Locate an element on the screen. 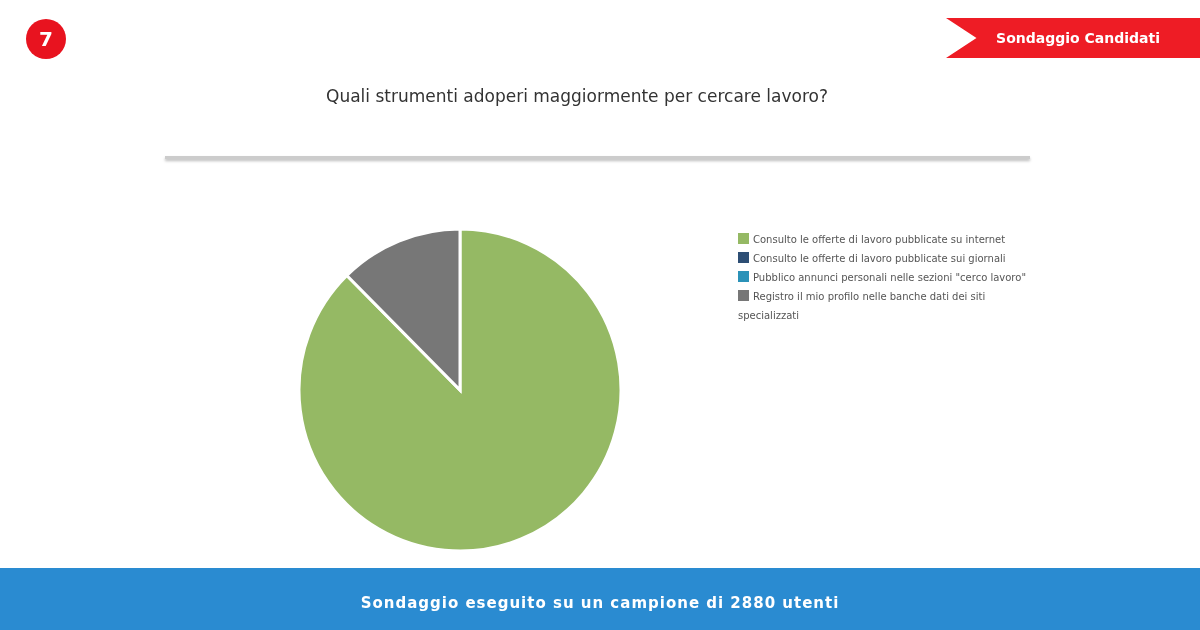 Image resolution: width=1200 pixels, height=630 pixels. legend-label: Registro il mio profilo nelle banche dati dei siti specializzati is located at coordinates (862, 306).